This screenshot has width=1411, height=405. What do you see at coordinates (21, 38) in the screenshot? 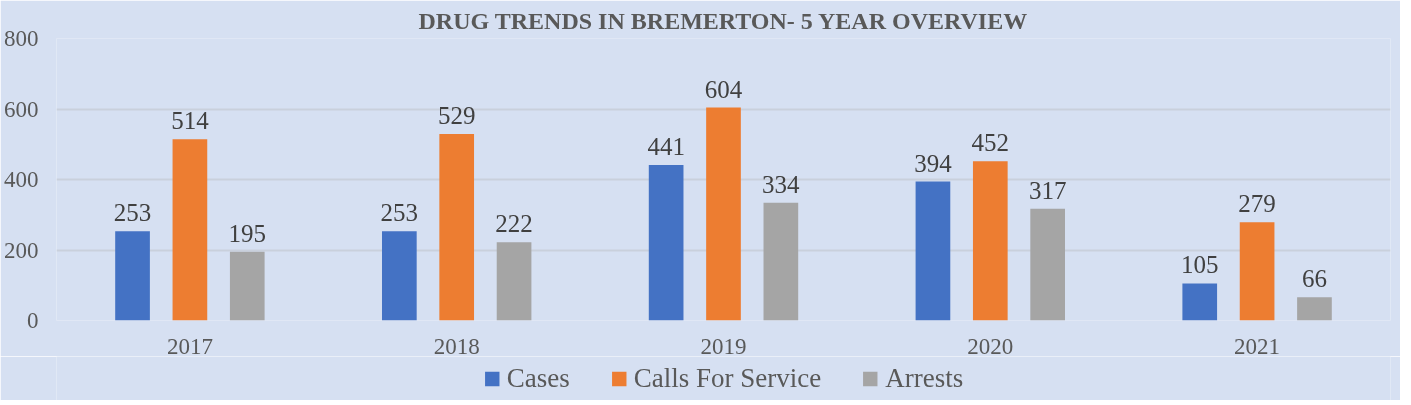
I see `y-tick-label: 800` at bounding box center [21, 38].